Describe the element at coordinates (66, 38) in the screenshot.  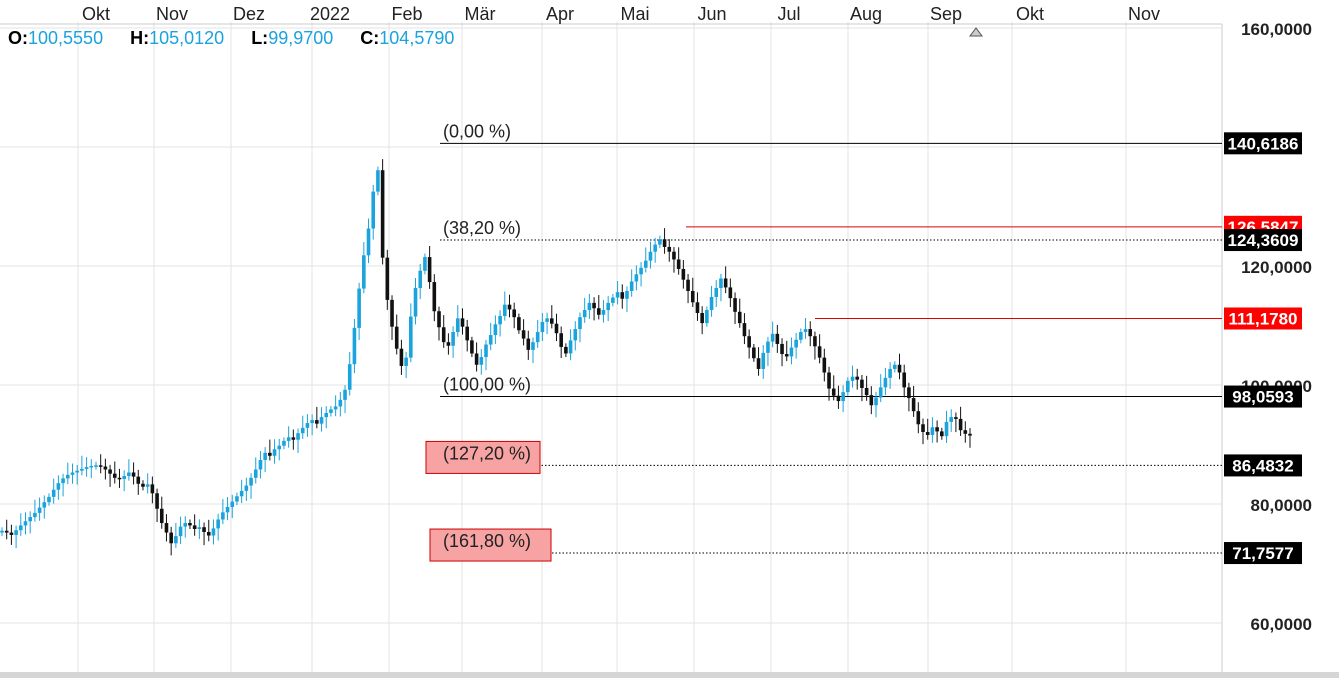
I see `open-value: 100,5550` at that location.